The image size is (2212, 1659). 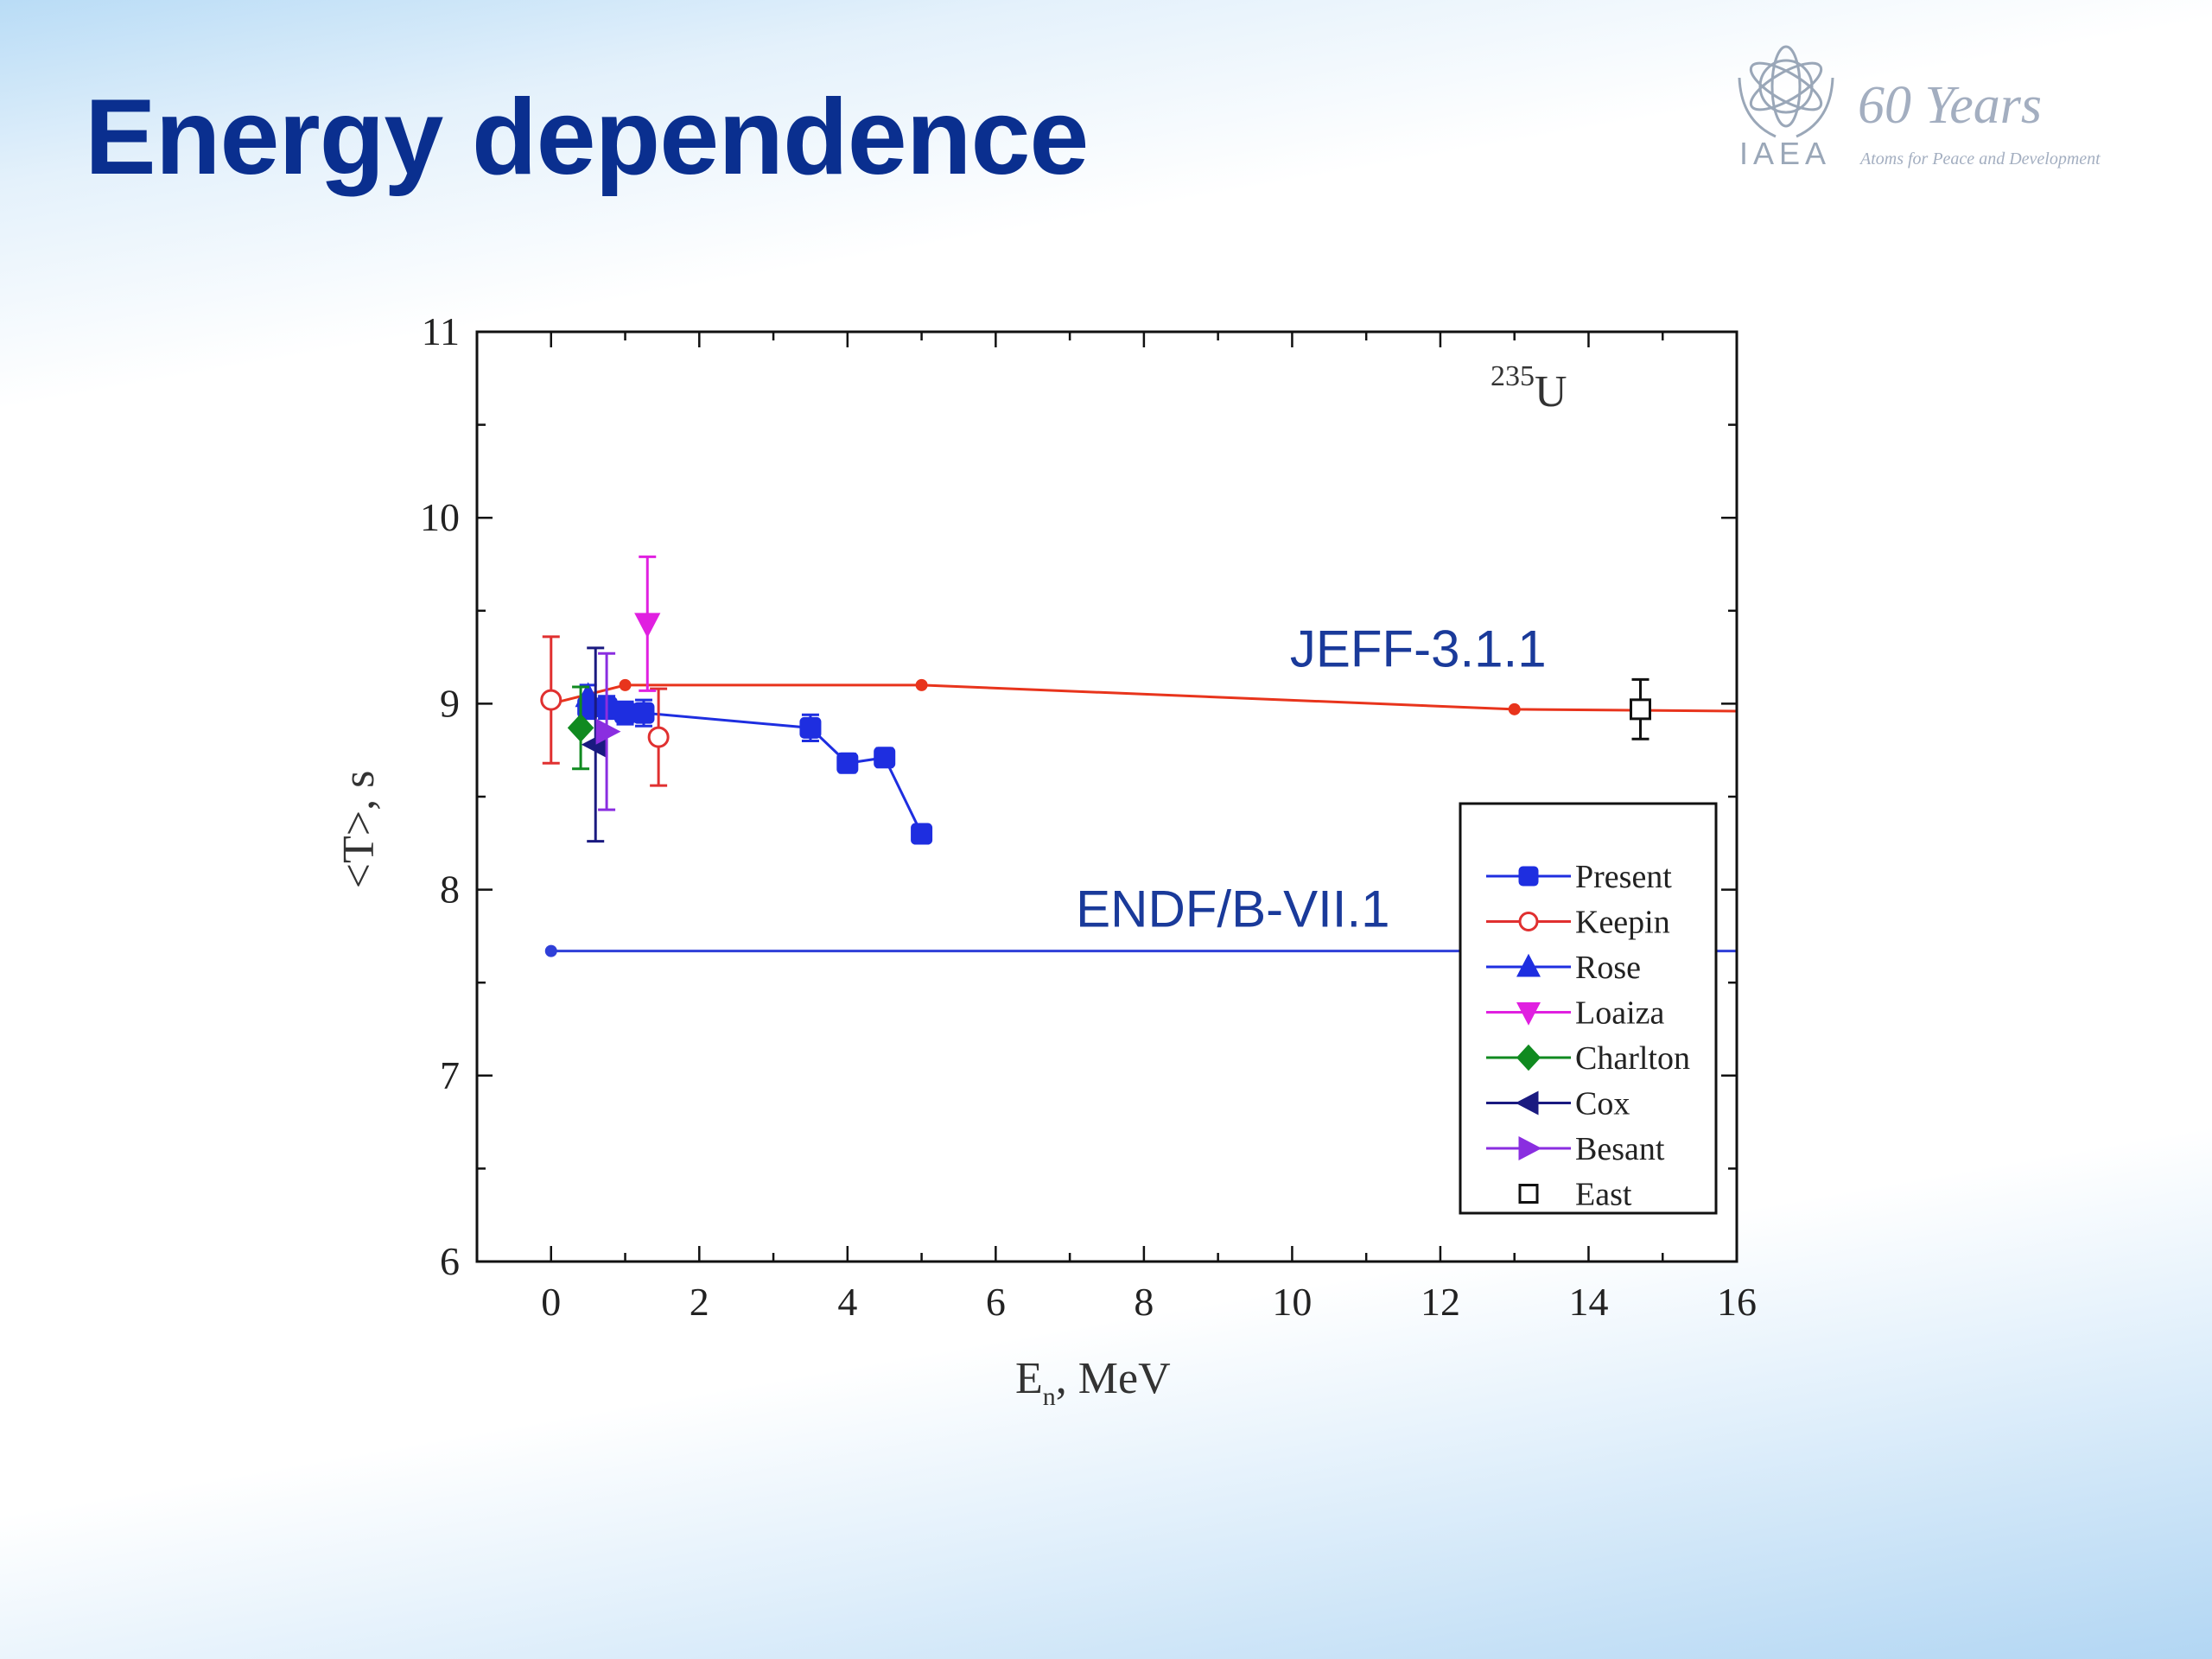 What do you see at coordinates (1418, 648) in the screenshot?
I see `annotation-label: JEFF-3.1.1` at bounding box center [1418, 648].